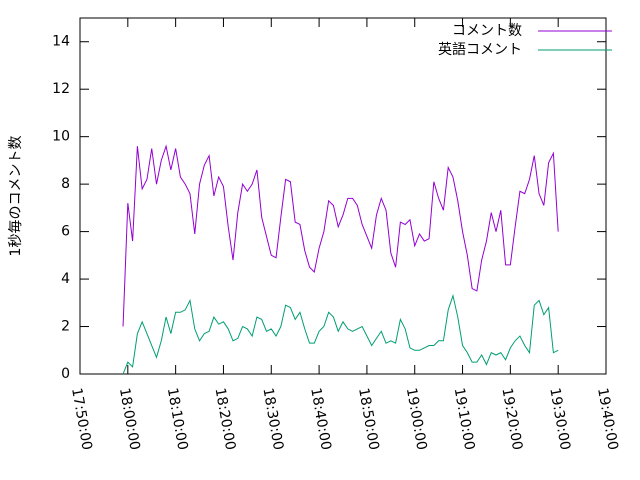 The height and width of the screenshot is (480, 640). I want to click on y-tick-label: 8, so click(65, 184).